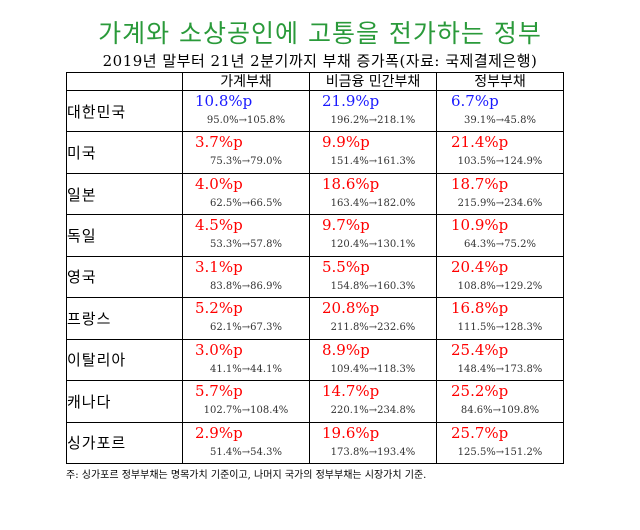 Image resolution: width=640 pixels, height=530 pixels. I want to click on government-debt-cell: 25.7%p 125.5%→151.2%, so click(500, 442).